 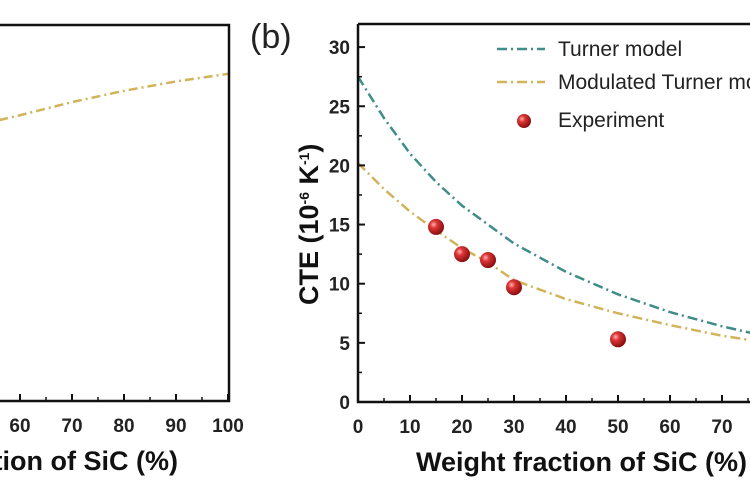 What do you see at coordinates (71, 426) in the screenshot?
I see `panel-a-x-tick-label: 70` at bounding box center [71, 426].